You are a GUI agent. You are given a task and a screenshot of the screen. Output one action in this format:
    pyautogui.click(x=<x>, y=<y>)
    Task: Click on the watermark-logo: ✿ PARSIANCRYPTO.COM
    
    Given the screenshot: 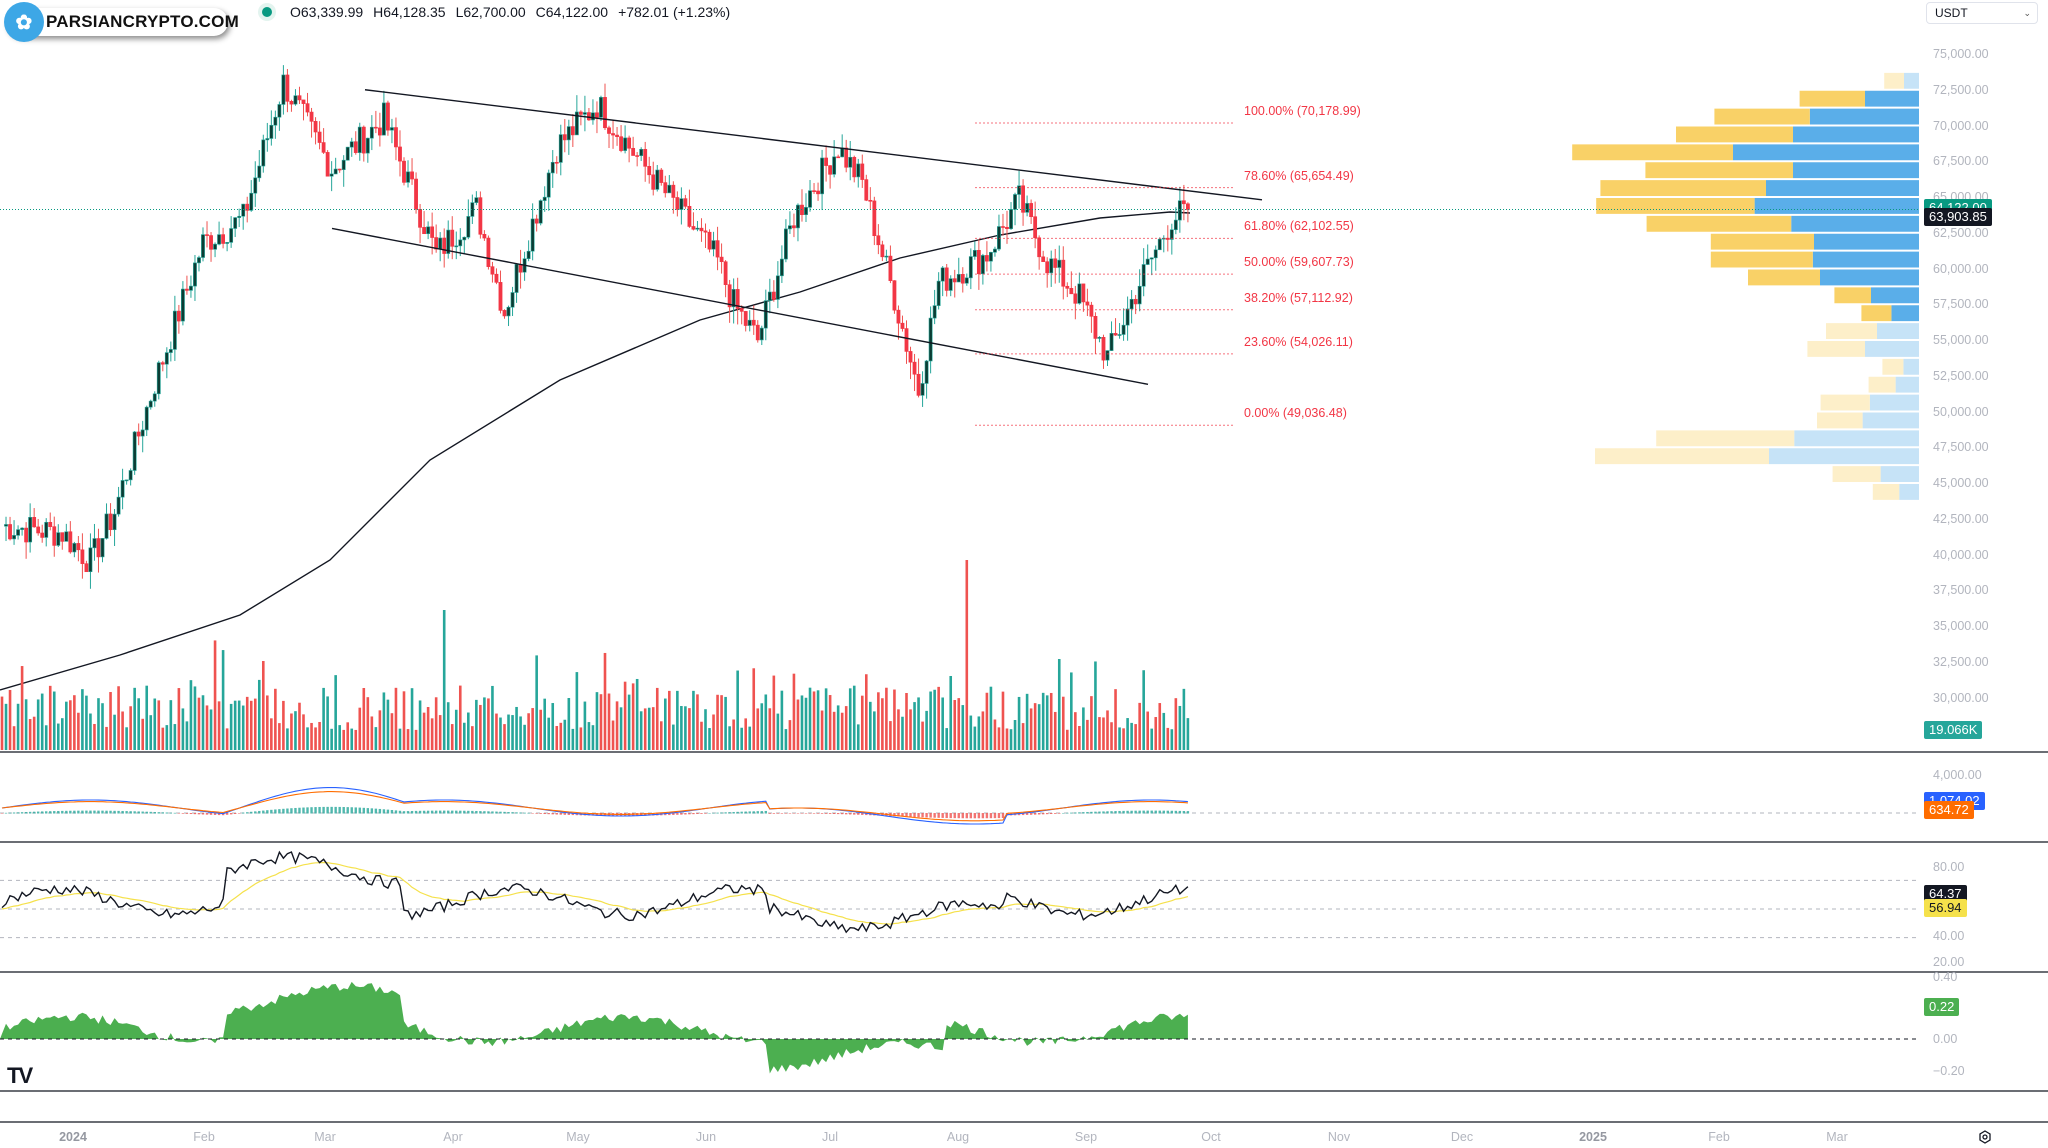 What is the action you would take?
    pyautogui.click(x=121, y=22)
    